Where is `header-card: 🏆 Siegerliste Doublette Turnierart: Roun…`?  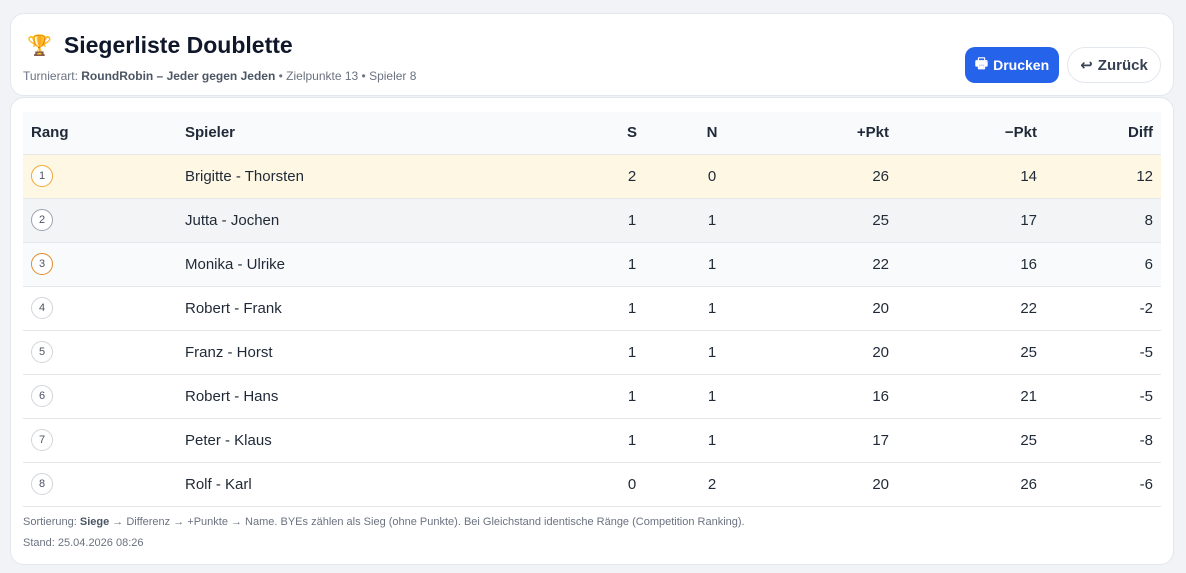 header-card: 🏆 Siegerliste Doublette Turnierart: Roun… is located at coordinates (592, 54).